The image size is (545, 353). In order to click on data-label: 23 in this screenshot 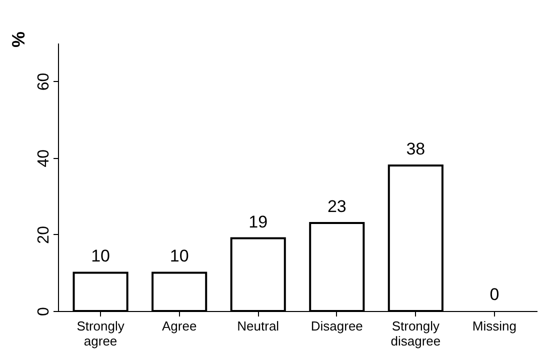, I will do `click(336, 206)`.